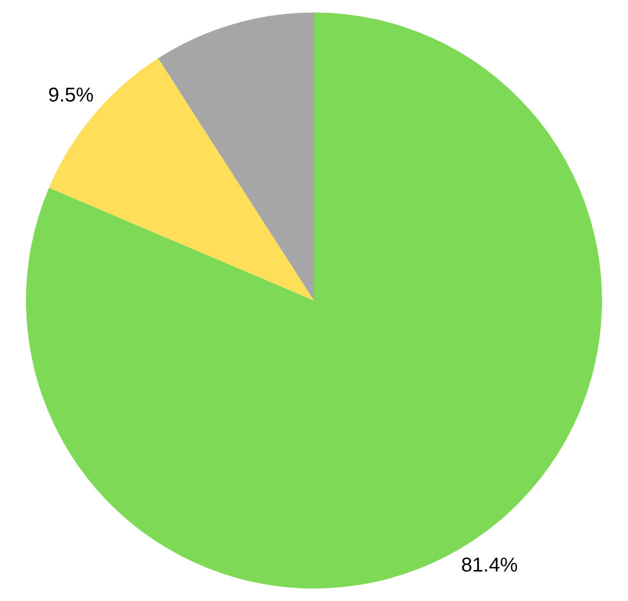  Describe the element at coordinates (489, 565) in the screenshot. I see `data-label: 81.4%` at that location.